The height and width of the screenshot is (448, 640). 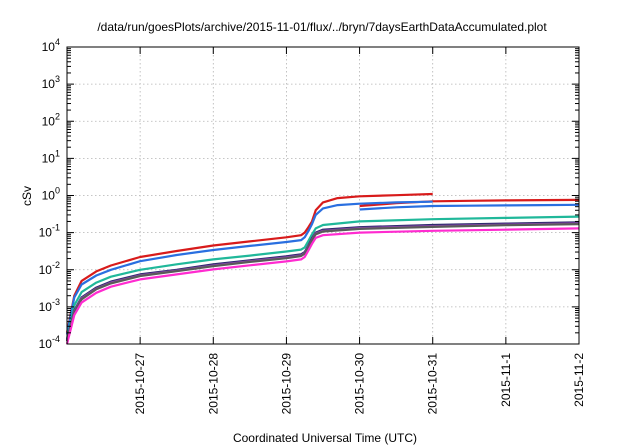 I want to click on y-tick-label: 10⁰, so click(x=51, y=194).